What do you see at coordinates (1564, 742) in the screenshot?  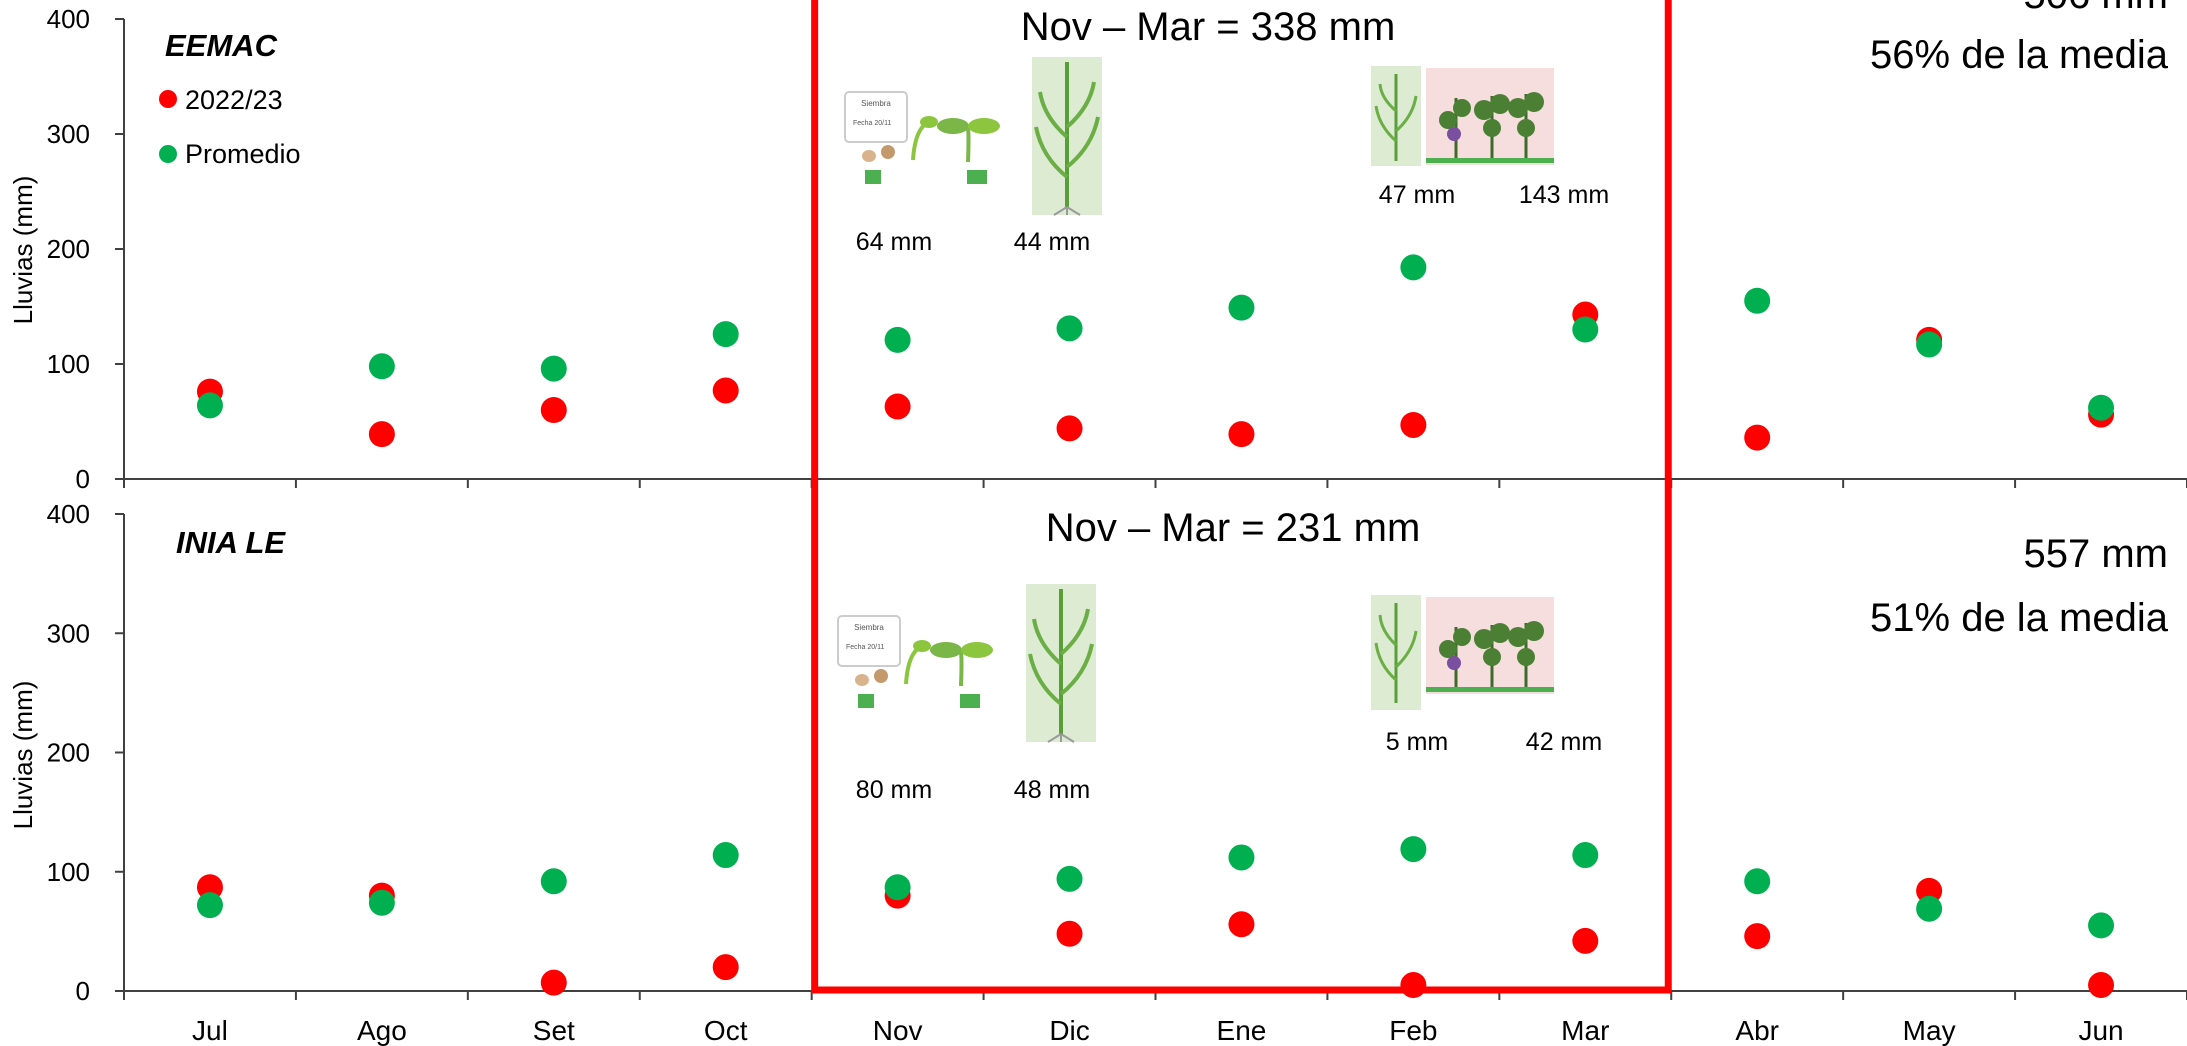 I see `stage-label-grainfill-inia-le: 42 mm` at bounding box center [1564, 742].